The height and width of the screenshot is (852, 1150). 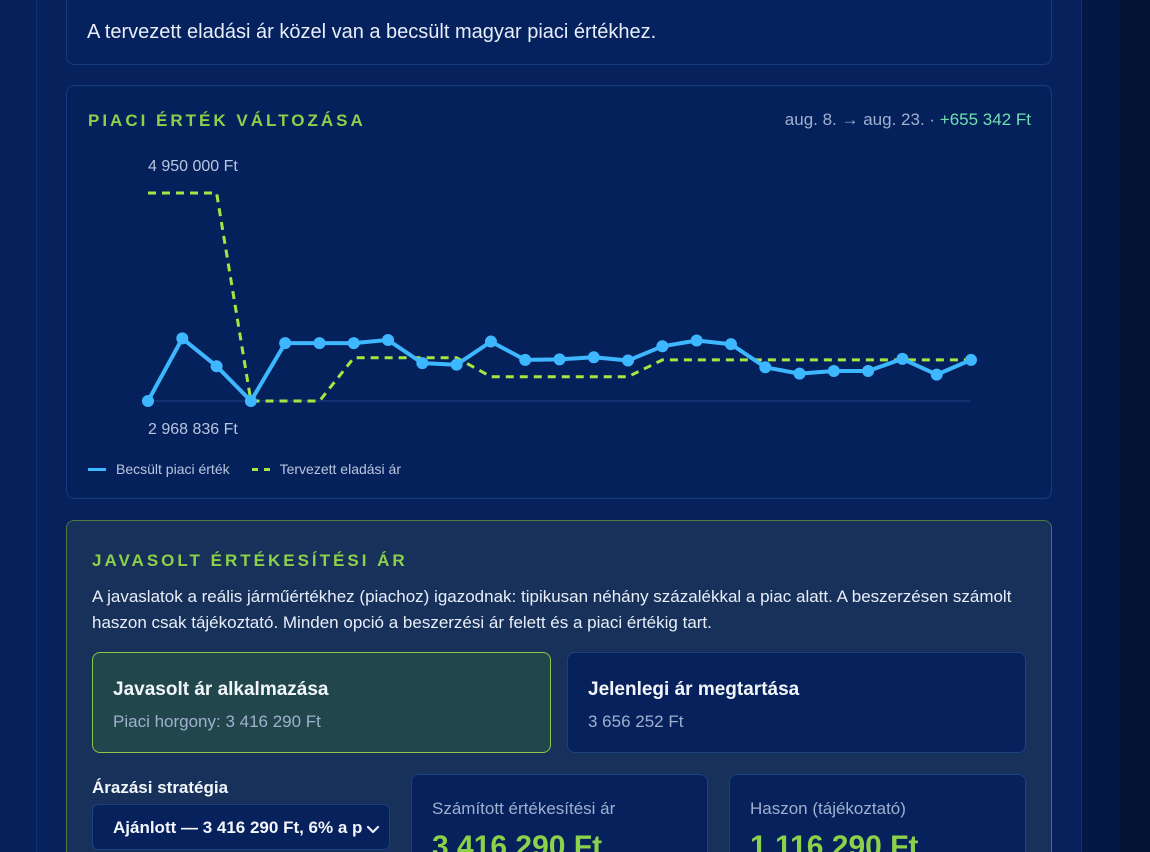 I want to click on market-value-line, so click(x=559, y=369).